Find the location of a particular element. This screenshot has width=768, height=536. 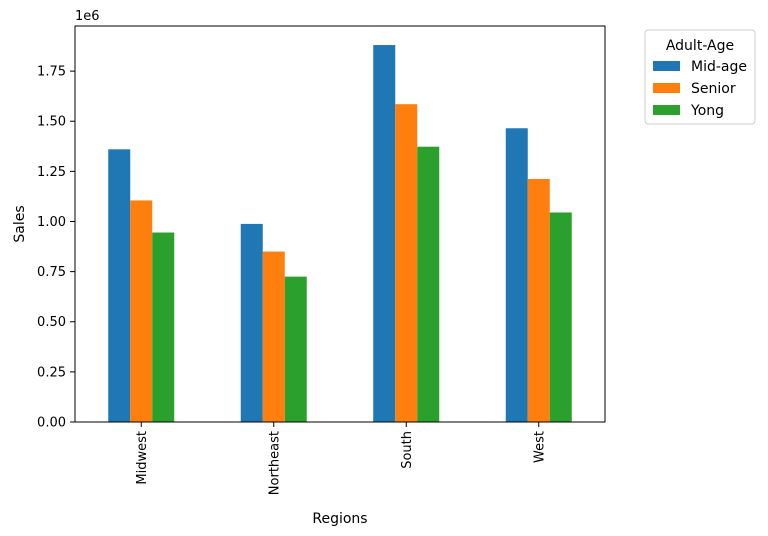

bar-senior-midwest is located at coordinates (141, 311).